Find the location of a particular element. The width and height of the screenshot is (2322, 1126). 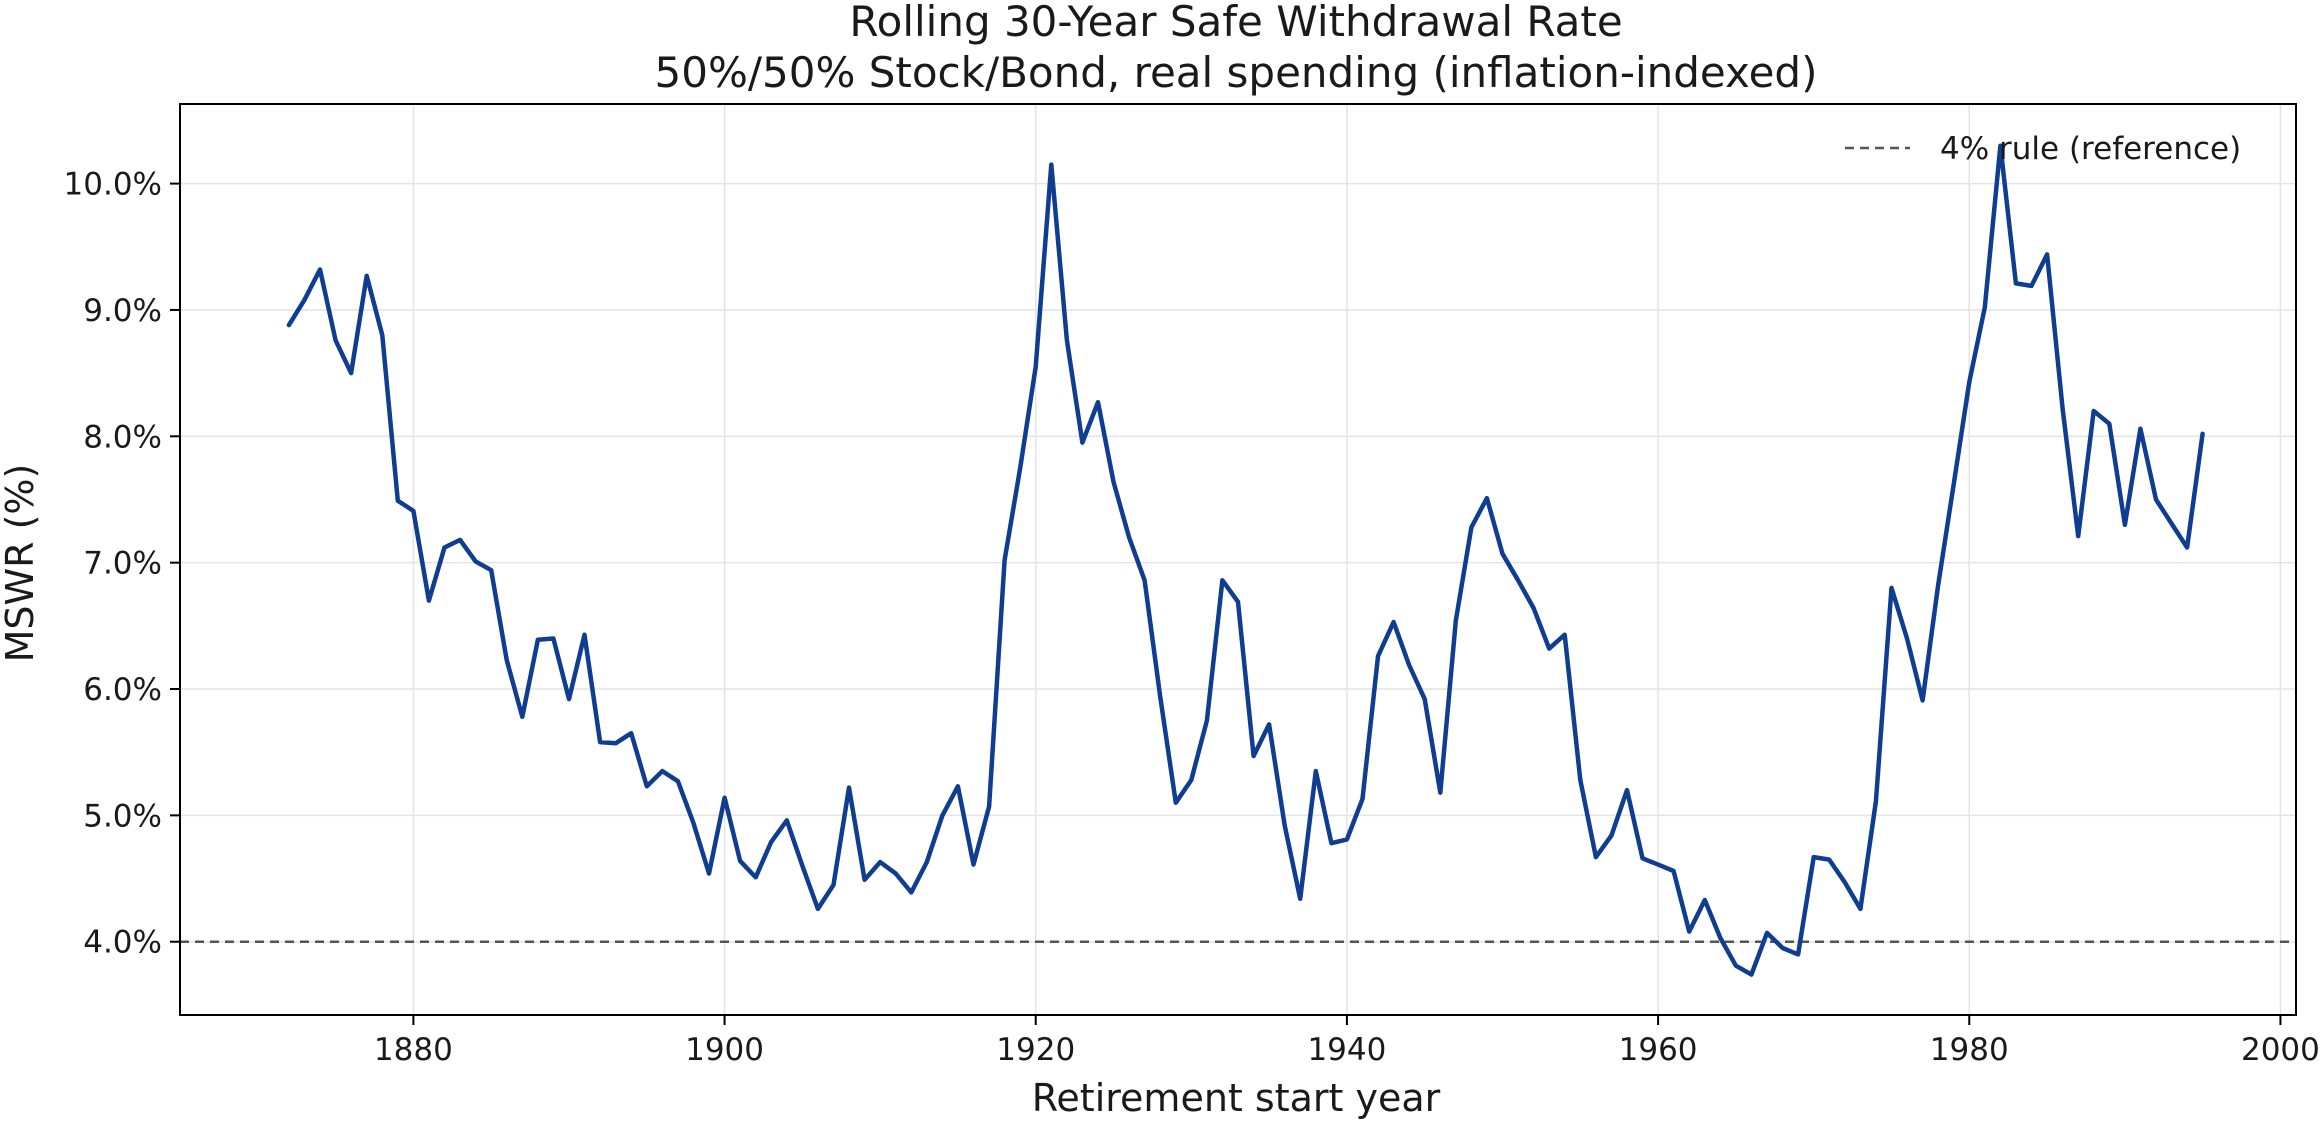

legend: 4% rule (reference) is located at coordinates (2043, 149).